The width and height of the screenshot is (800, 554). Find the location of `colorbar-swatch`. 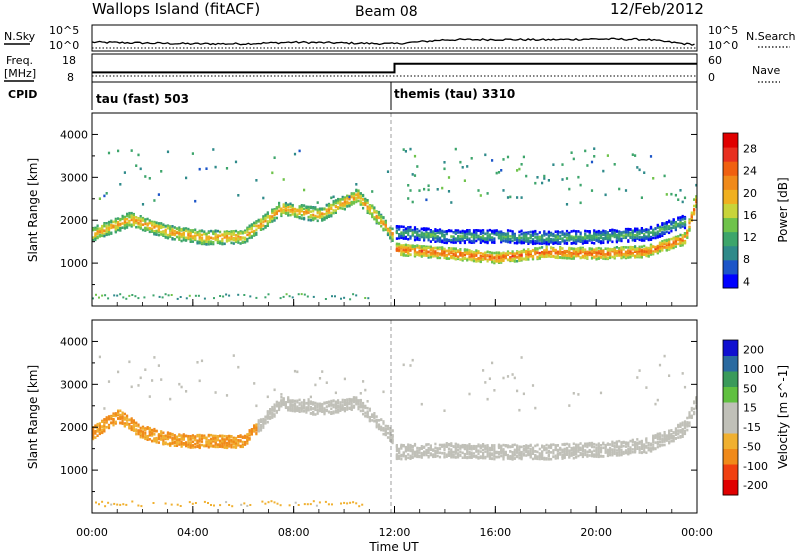

colorbar-swatch is located at coordinates (730, 253).